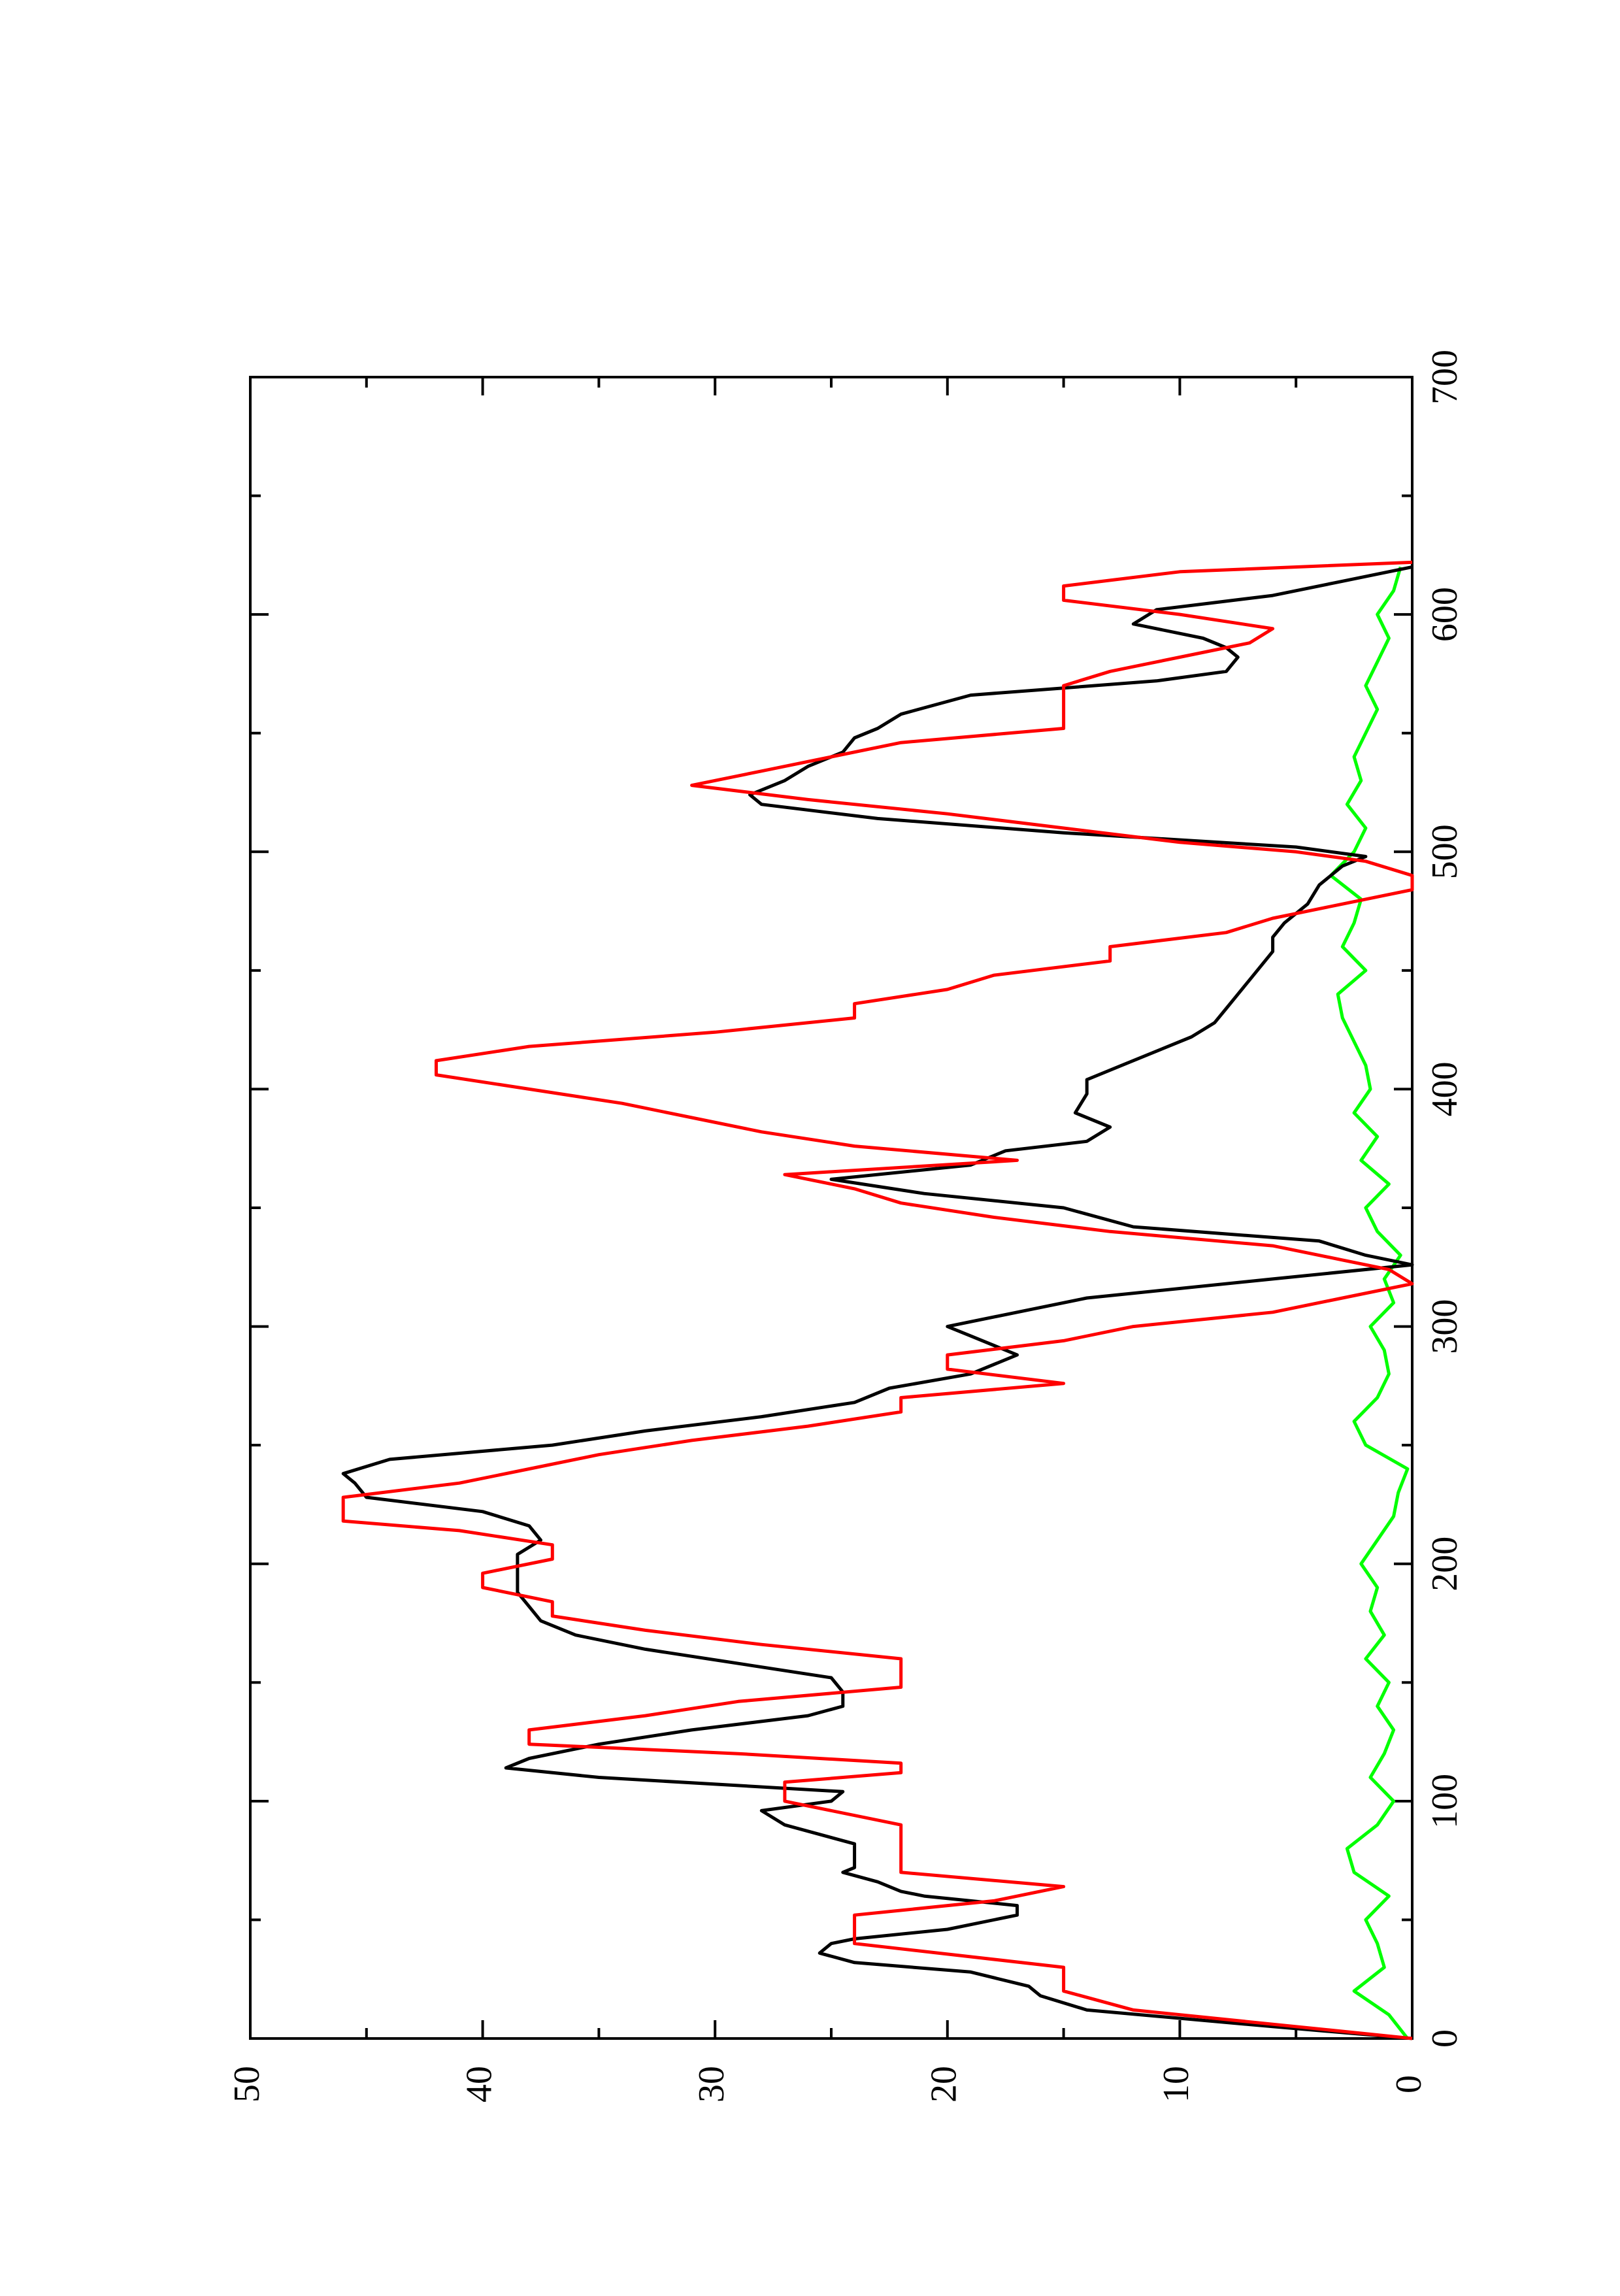 This screenshot has width=1620, height=2296. What do you see at coordinates (1445, 851) in the screenshot?
I see `x-tick-label: 500` at bounding box center [1445, 851].